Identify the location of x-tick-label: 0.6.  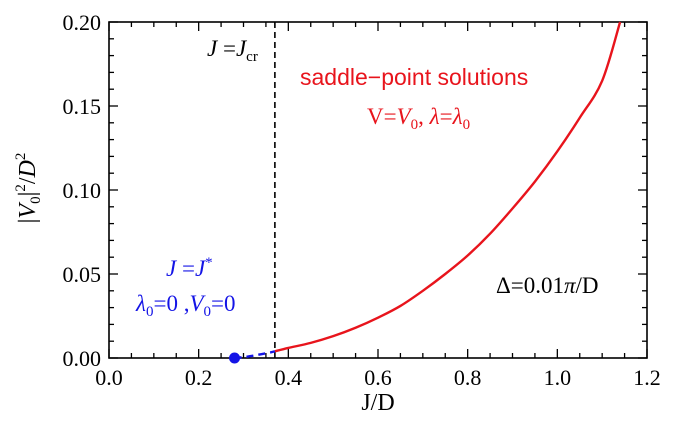
(378, 377).